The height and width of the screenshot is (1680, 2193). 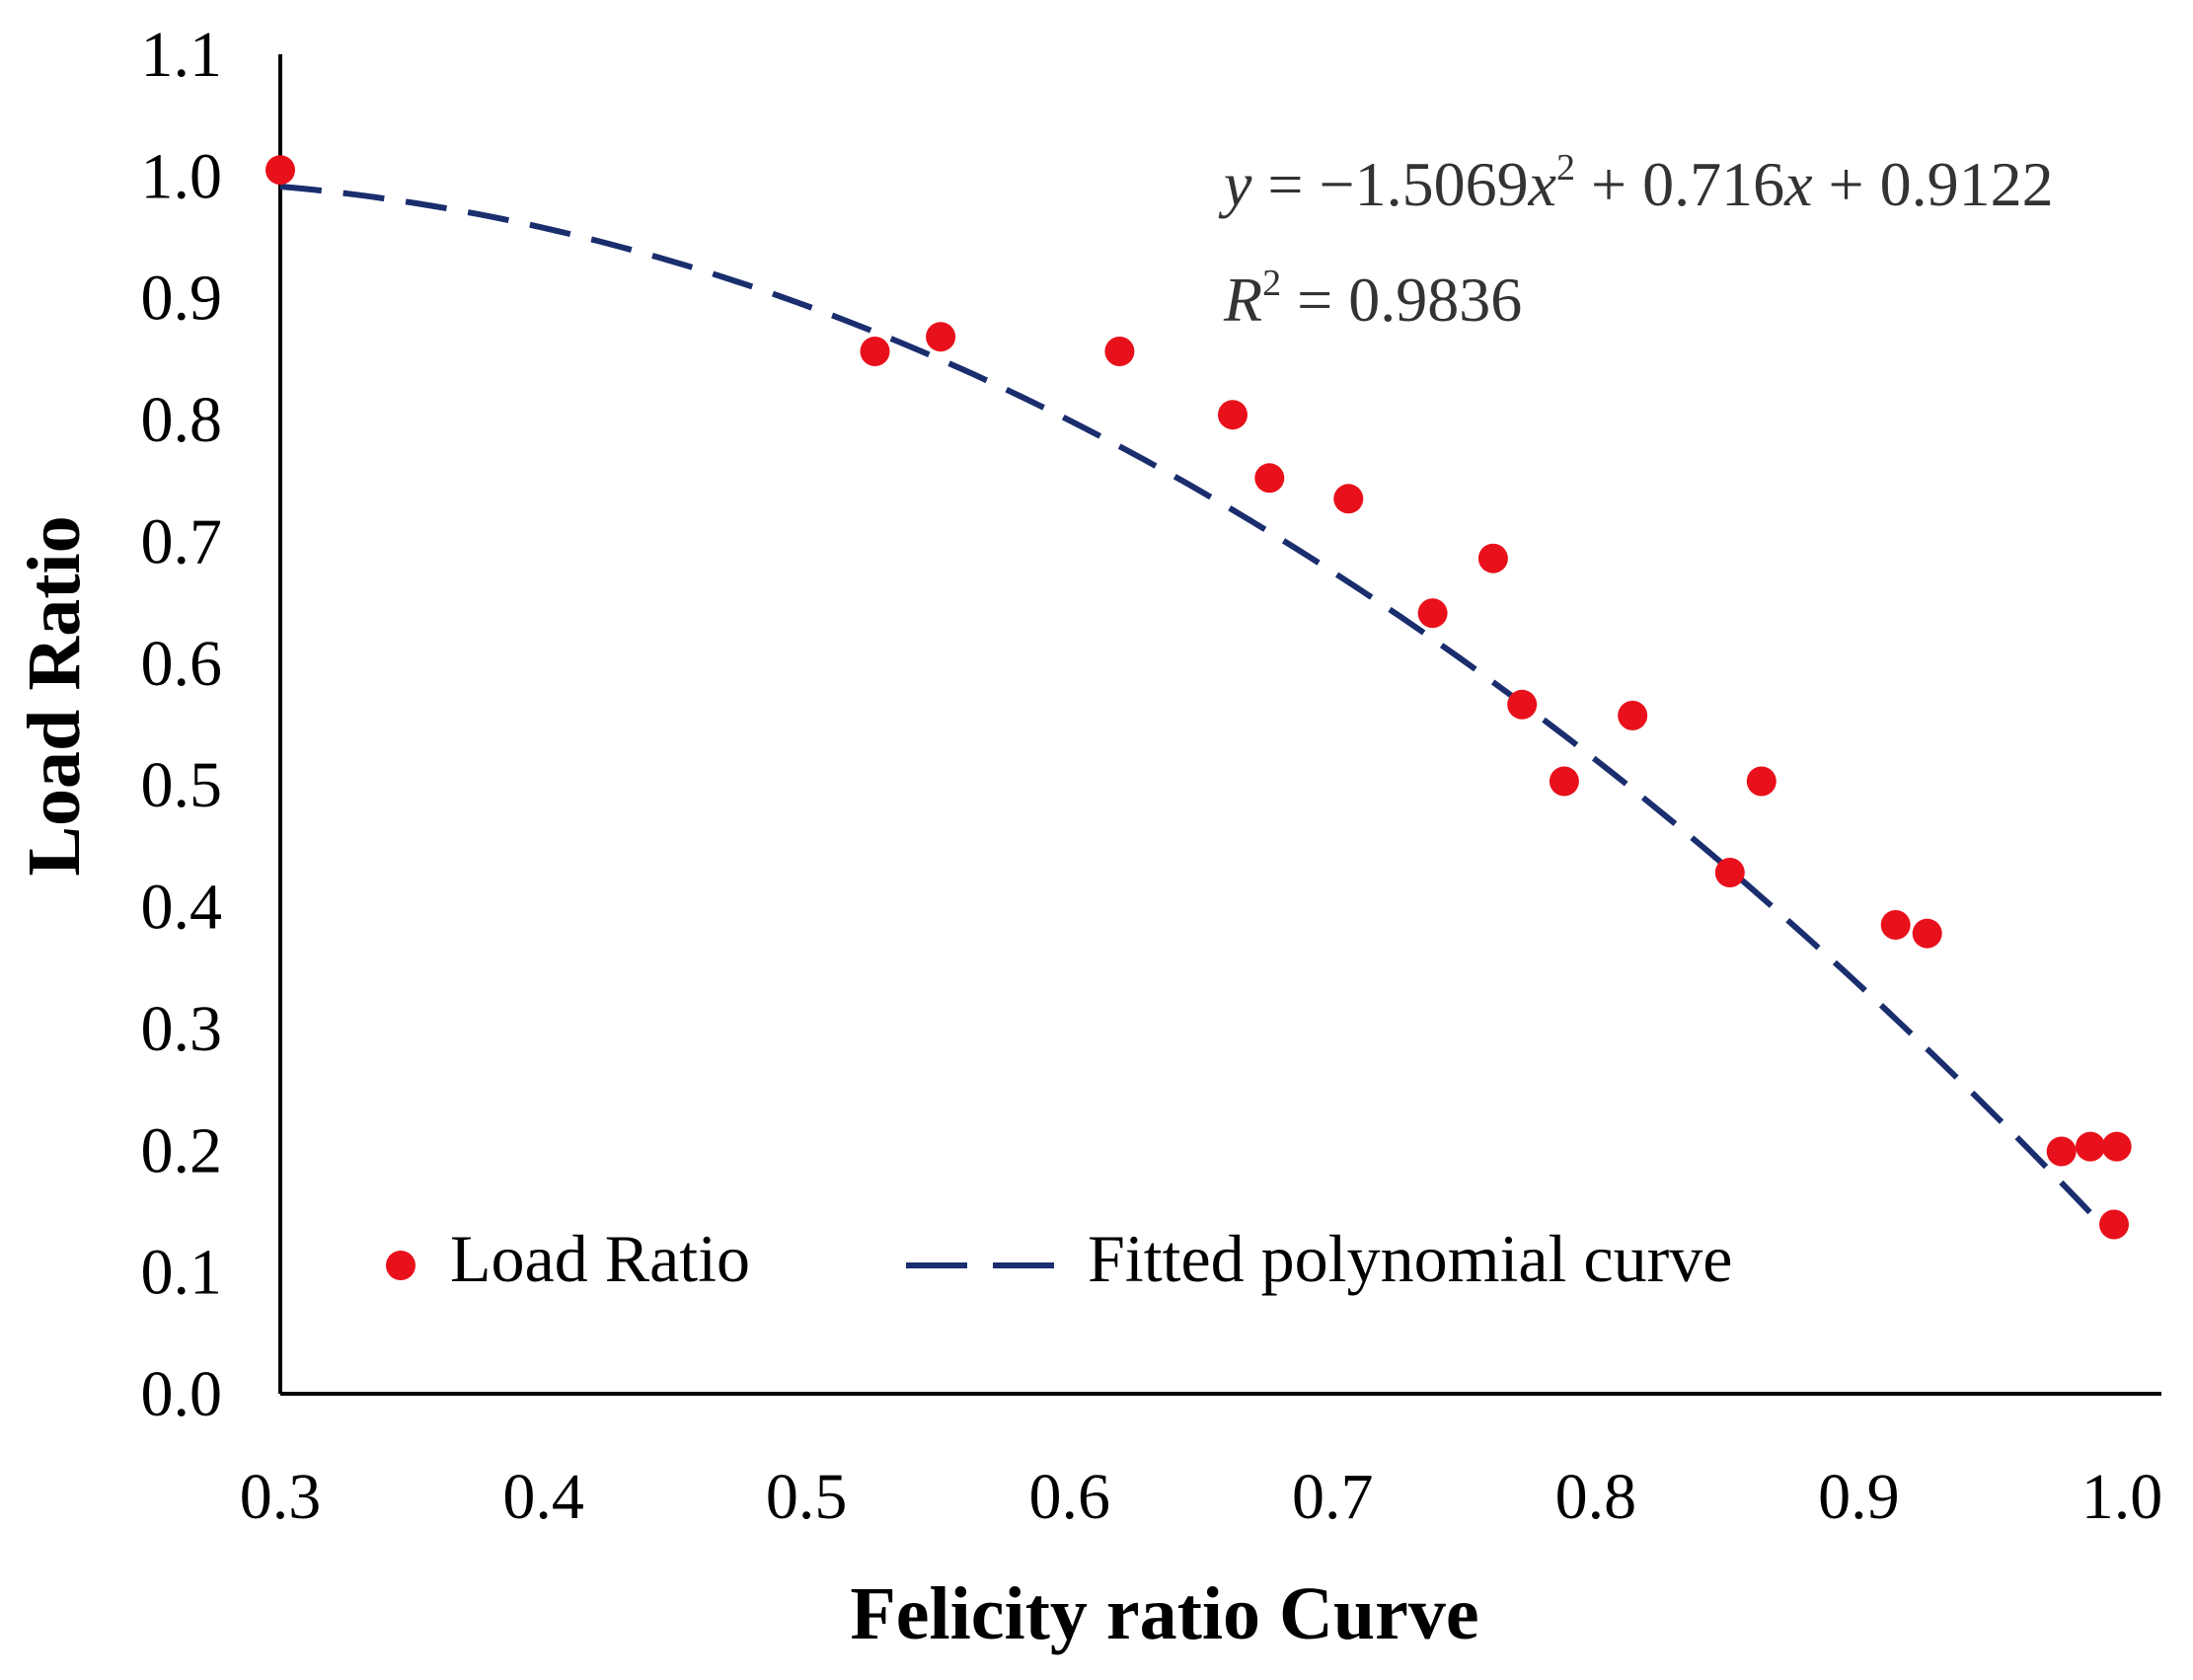 What do you see at coordinates (182, 541) in the screenshot?
I see `y-tick-label: 0.7` at bounding box center [182, 541].